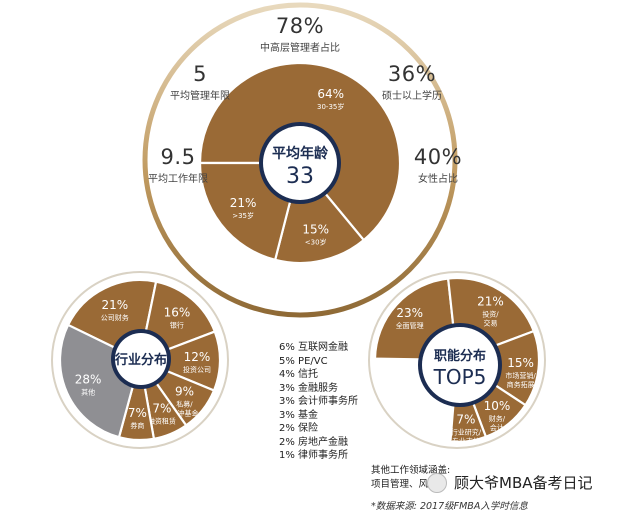 This screenshot has width=640, height=515. What do you see at coordinates (497, 418) in the screenshot?
I see `function-slice-label: 财务/` at bounding box center [497, 418].